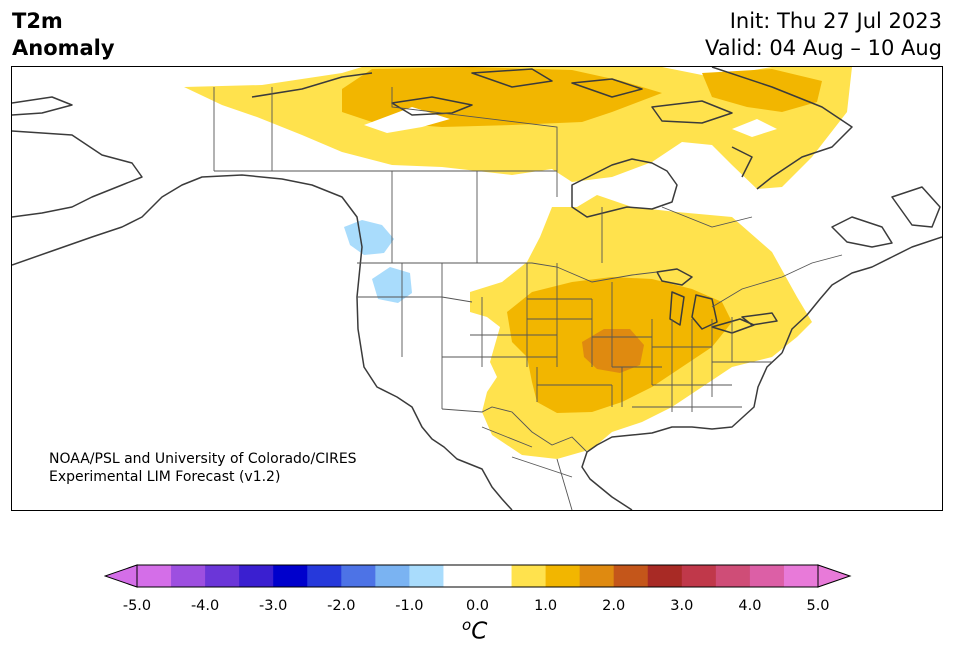 The height and width of the screenshot is (656, 953). Describe the element at coordinates (205, 606) in the screenshot. I see `colorbar-tick-label: -4.0` at that location.